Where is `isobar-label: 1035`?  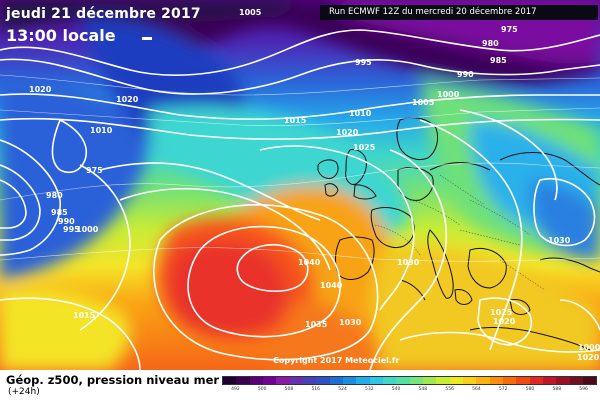 isobar-label: 1035 is located at coordinates (316, 324).